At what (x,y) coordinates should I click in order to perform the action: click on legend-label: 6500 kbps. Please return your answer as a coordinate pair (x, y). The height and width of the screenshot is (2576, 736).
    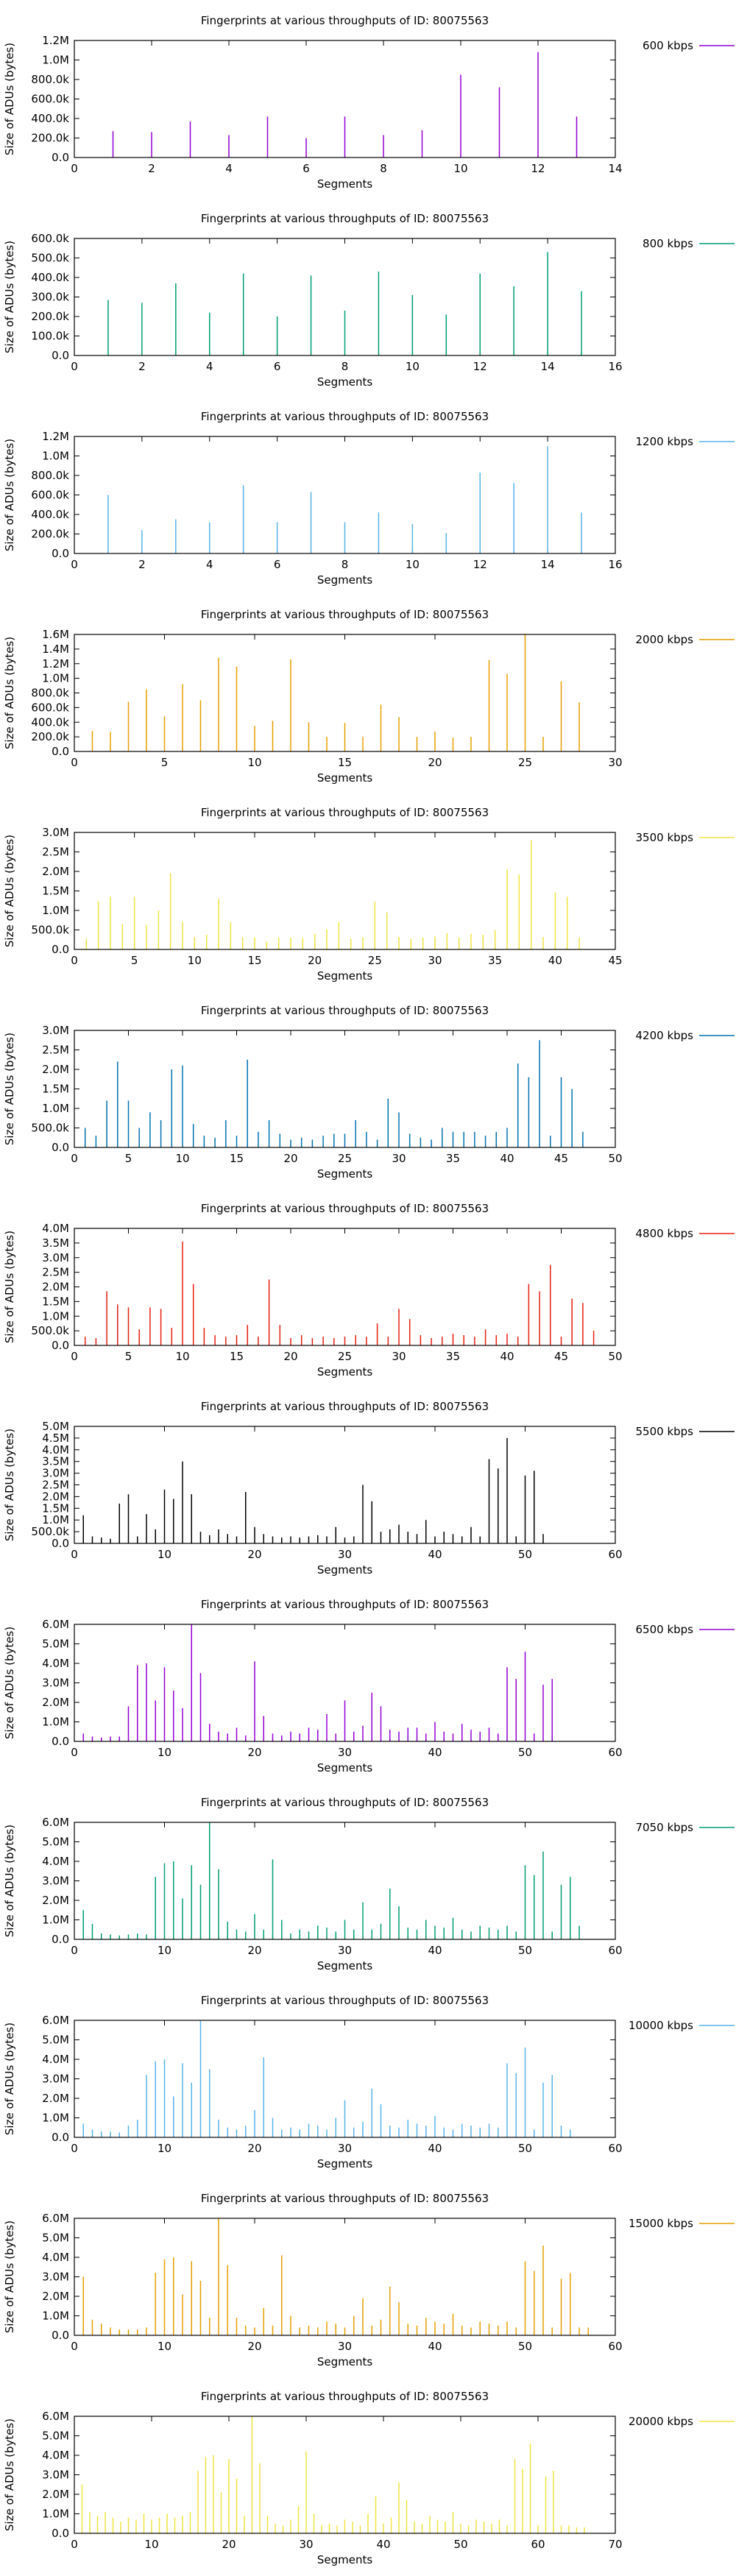
    Looking at the image, I should click on (665, 1629).